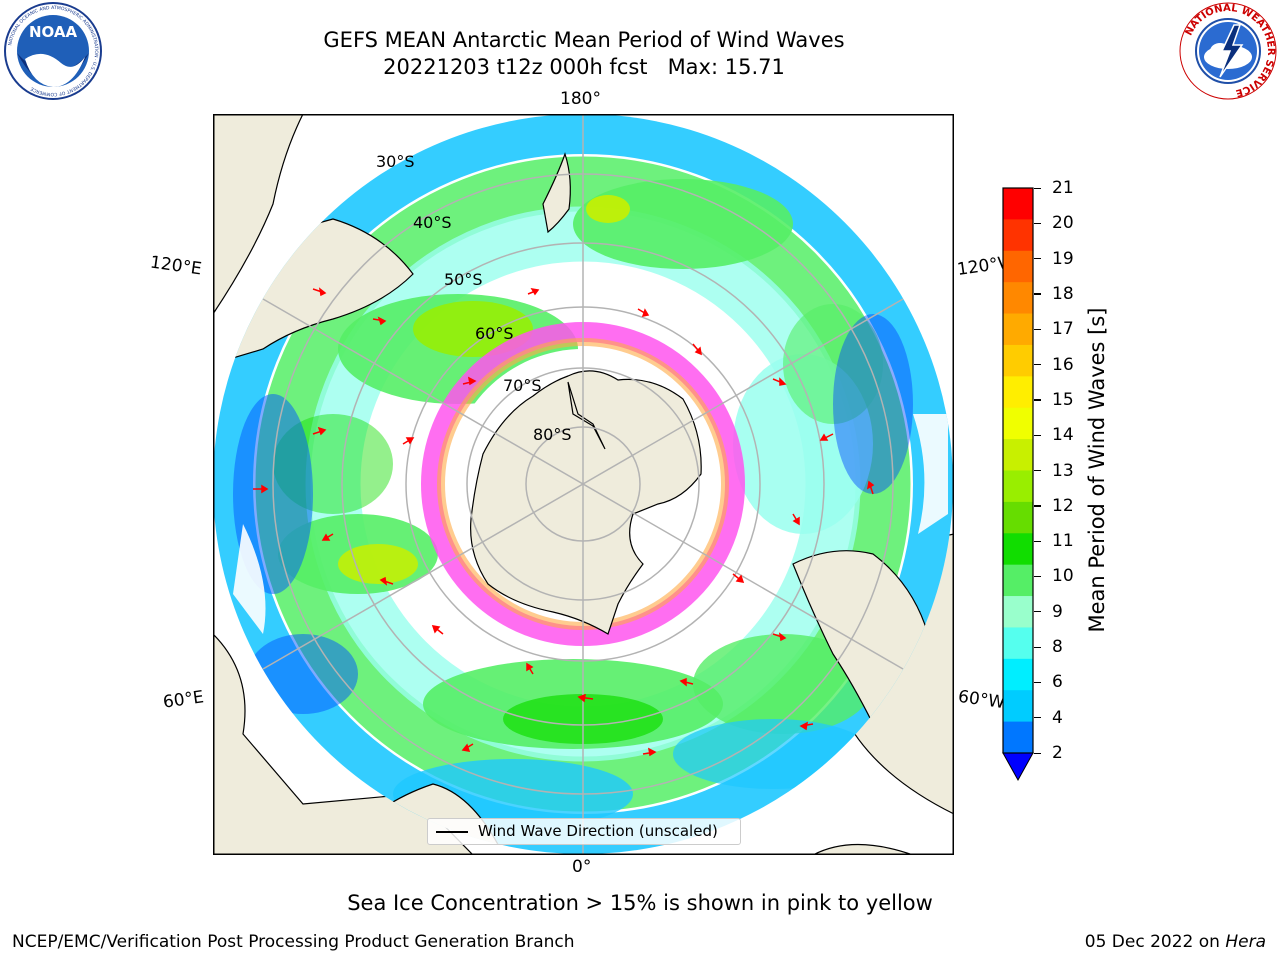 The width and height of the screenshot is (1280, 960). Describe the element at coordinates (552, 434) in the screenshot. I see `lat-label-80s: 80°S` at that location.